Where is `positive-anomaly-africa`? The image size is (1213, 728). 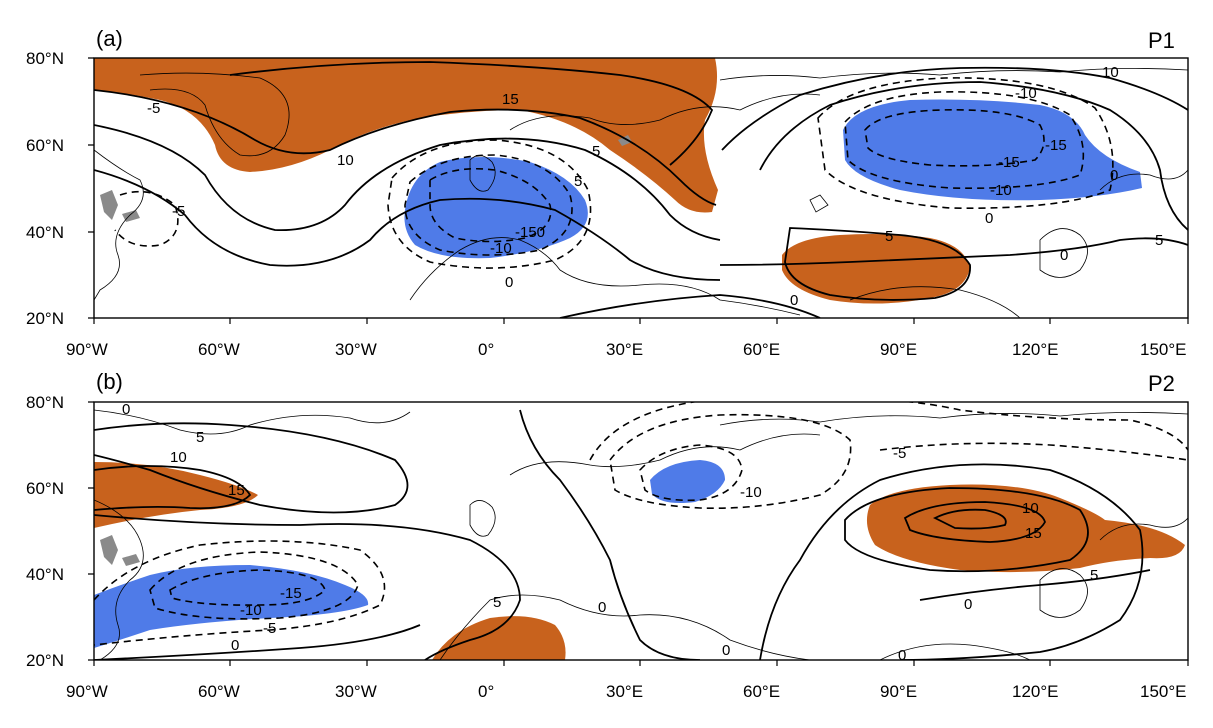
positive-anomaly-africa is located at coordinates (499, 638).